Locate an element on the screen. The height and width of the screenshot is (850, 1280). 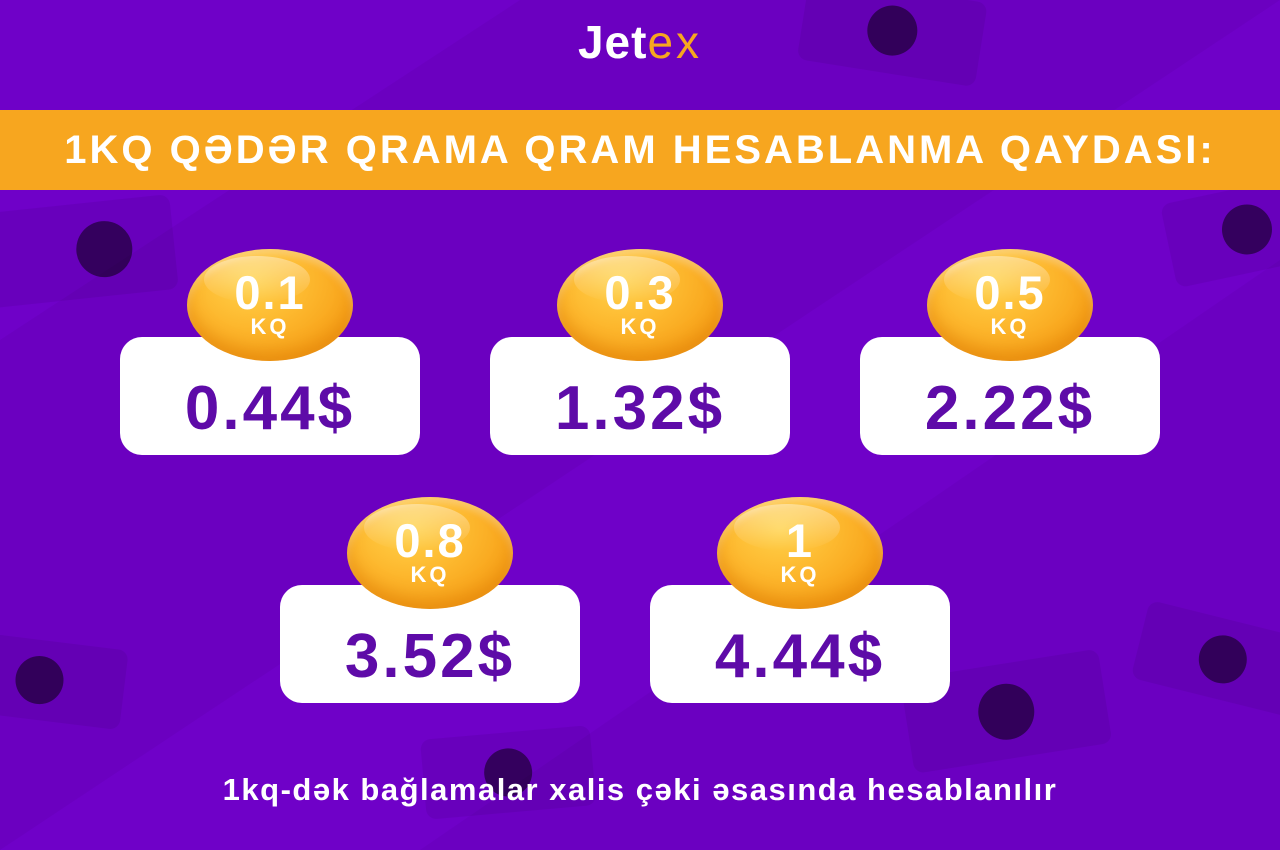
price-card: 0.8 KQ 3.52$ is located at coordinates (430, 600).